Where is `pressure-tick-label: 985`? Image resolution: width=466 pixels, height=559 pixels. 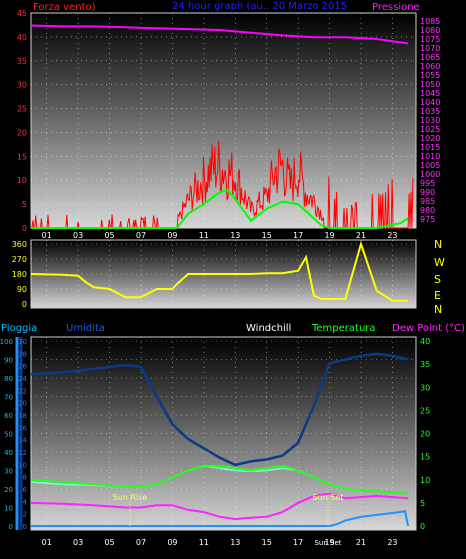 pressure-tick-label: 985 is located at coordinates (427, 201).